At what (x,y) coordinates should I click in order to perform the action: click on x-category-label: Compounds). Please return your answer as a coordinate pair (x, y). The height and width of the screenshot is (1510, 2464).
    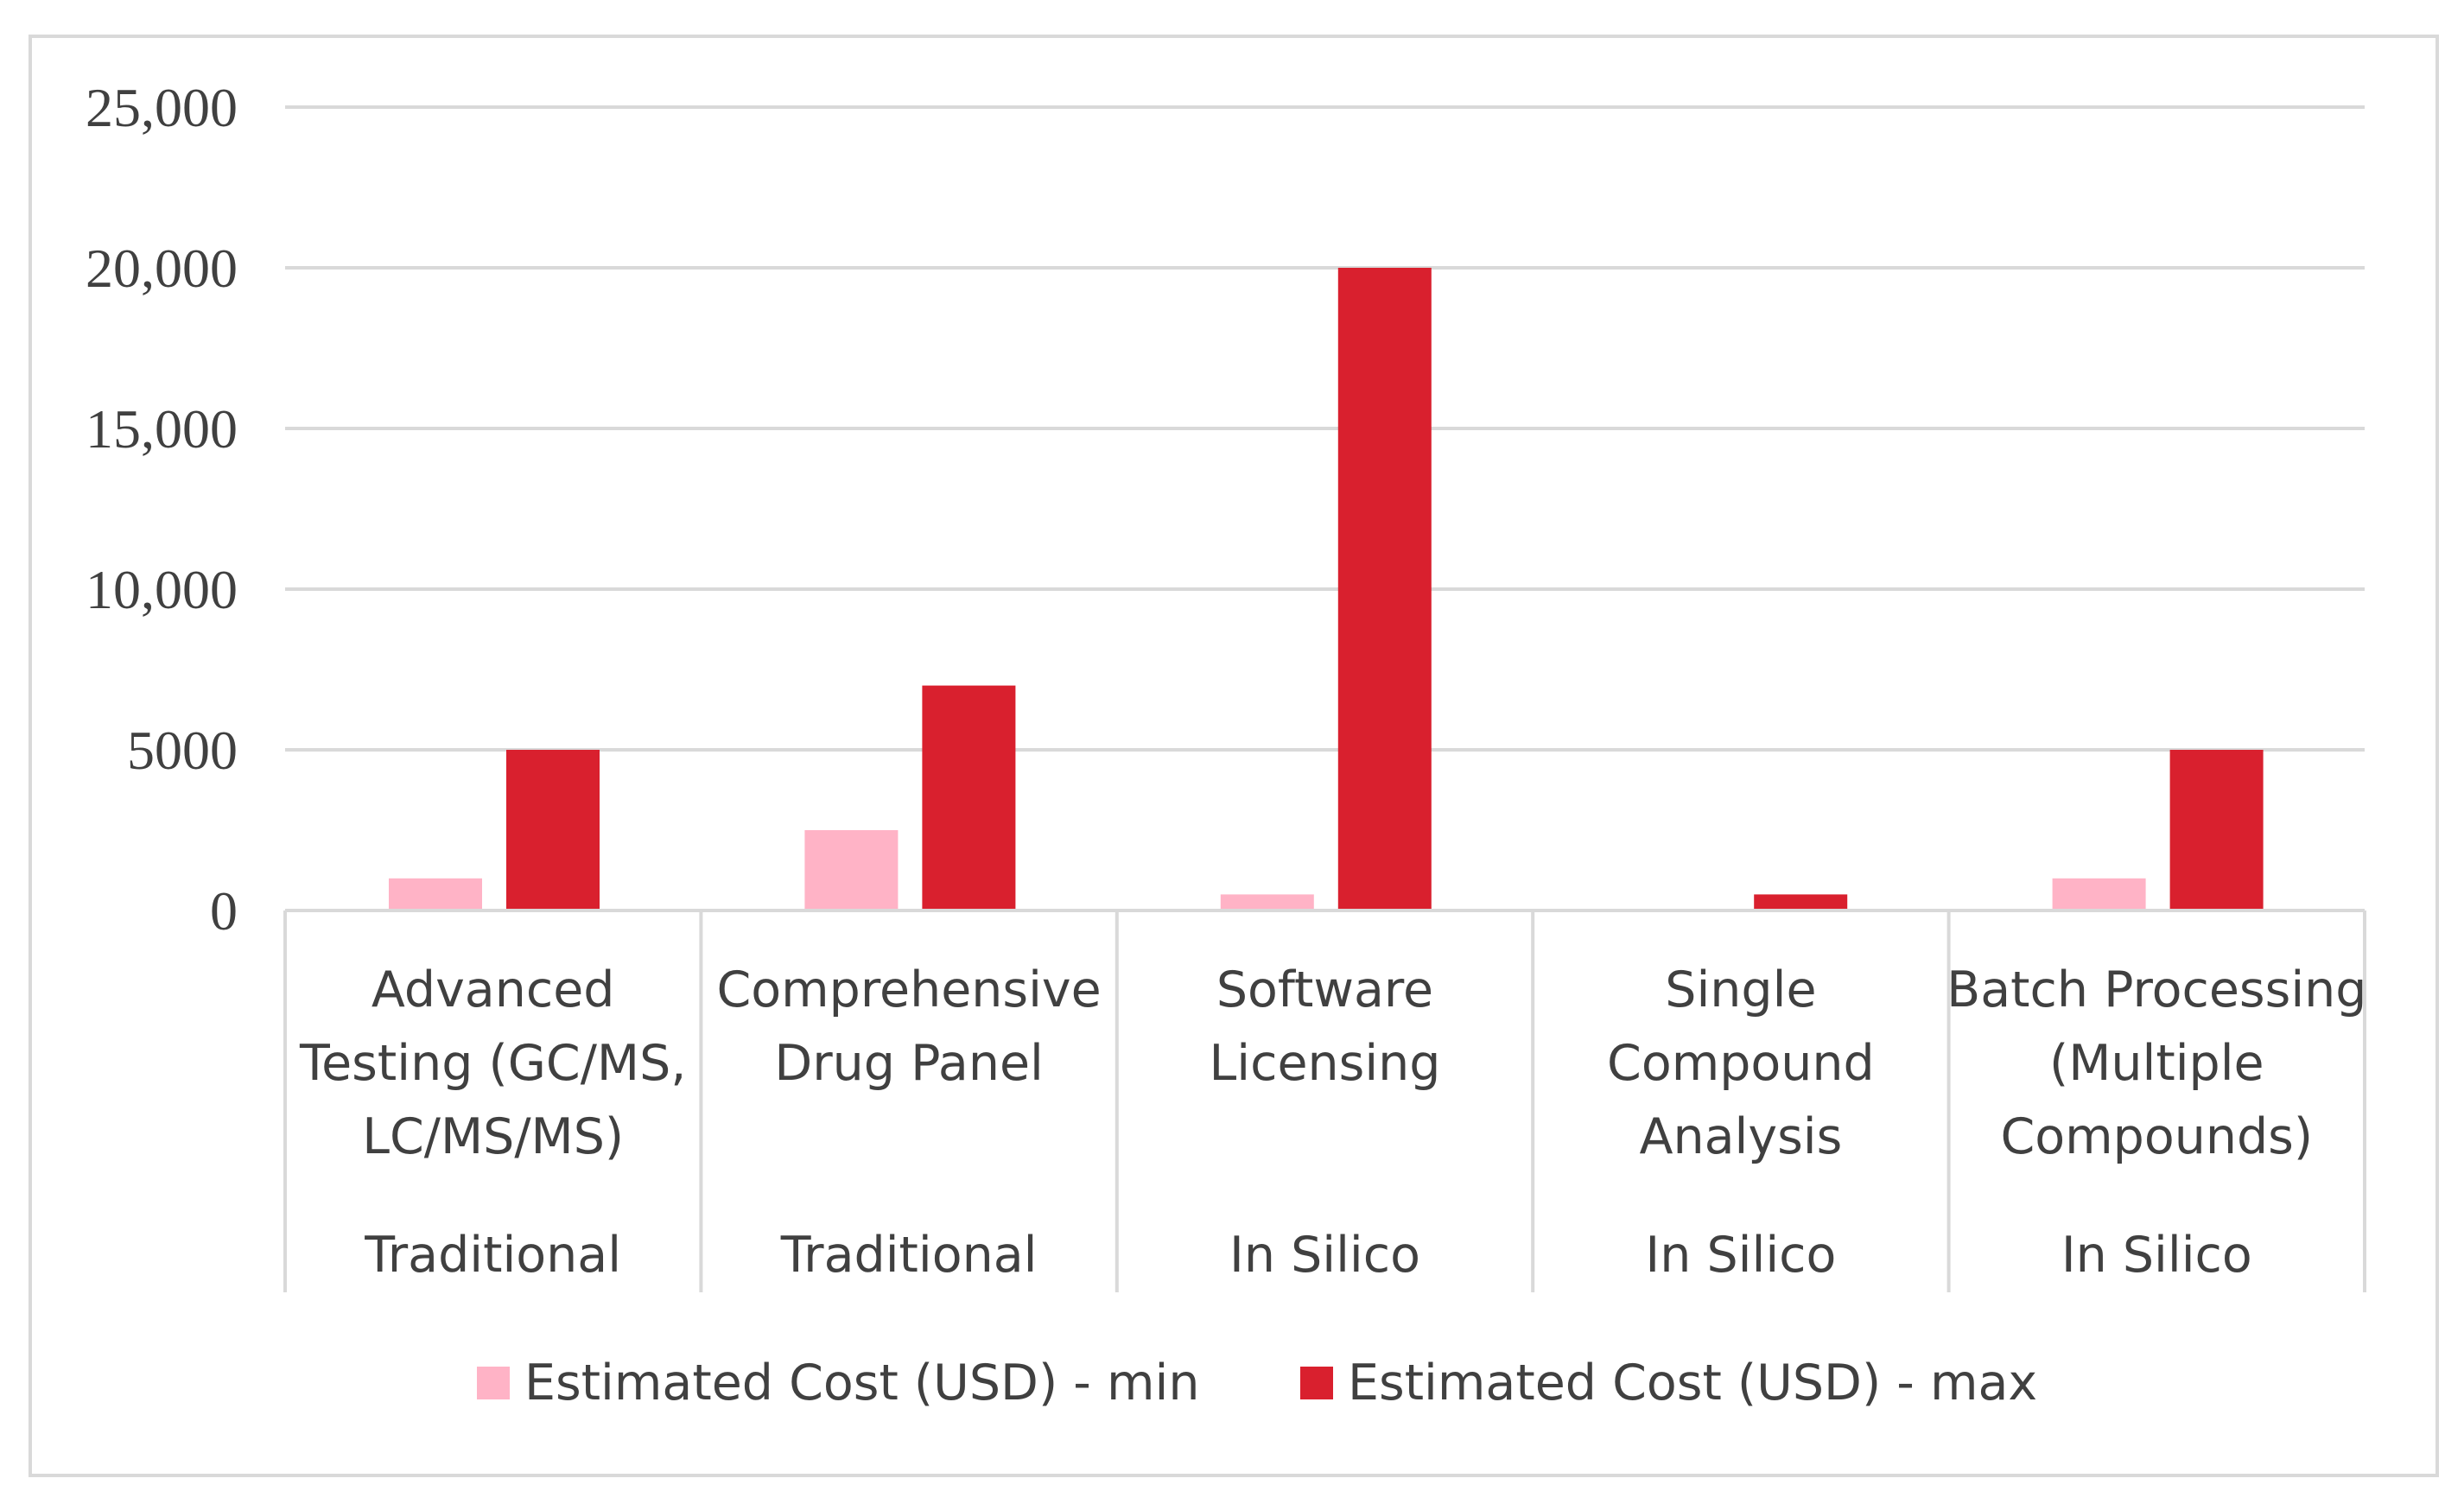
    Looking at the image, I should click on (2157, 1136).